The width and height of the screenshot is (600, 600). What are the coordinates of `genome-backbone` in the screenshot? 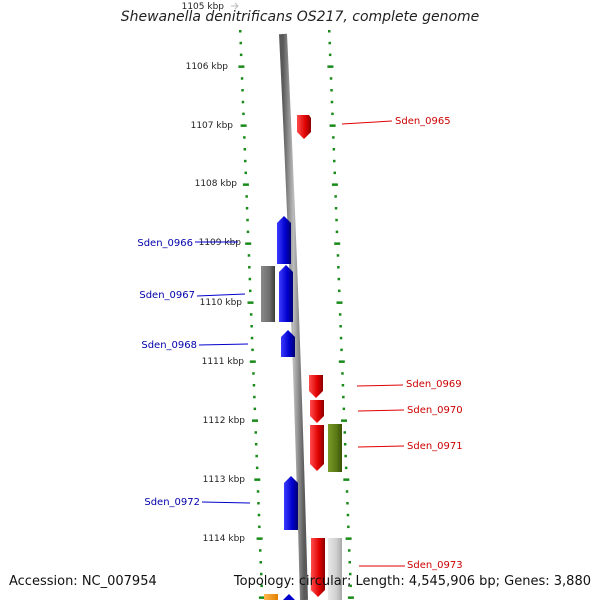 It's located at (293, 316).